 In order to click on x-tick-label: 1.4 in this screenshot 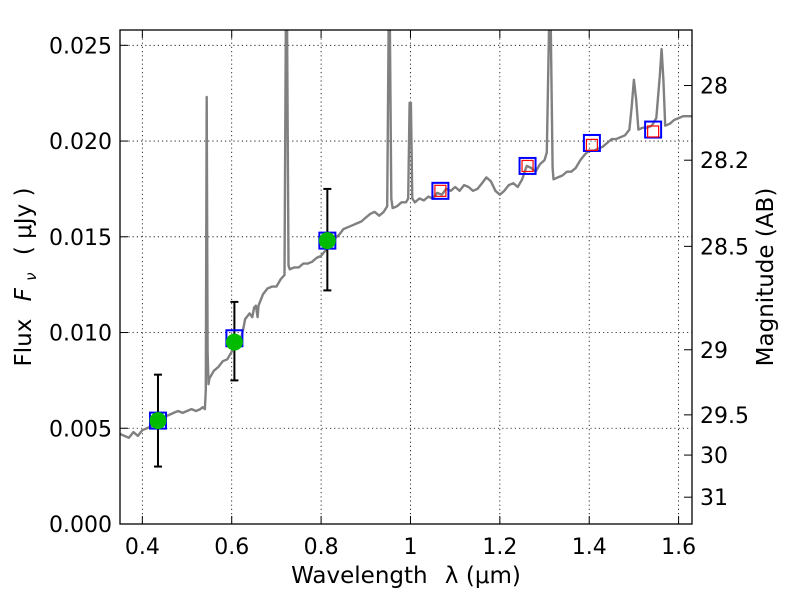, I will do `click(589, 547)`.